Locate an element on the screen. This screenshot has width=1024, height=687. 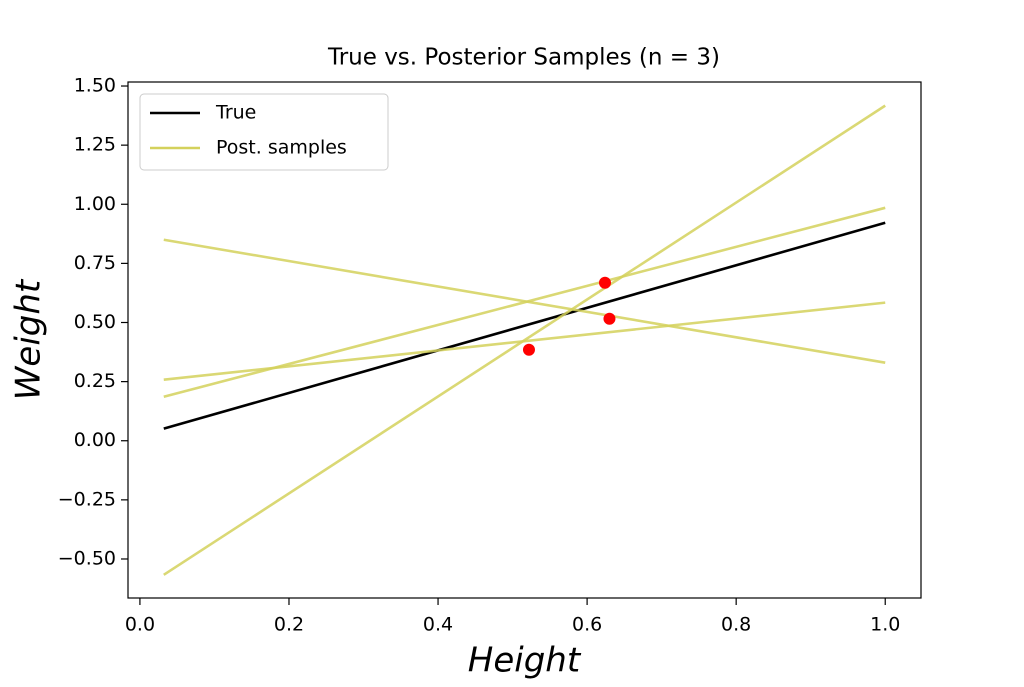
x-axis-label: Height is located at coordinates (525, 661).